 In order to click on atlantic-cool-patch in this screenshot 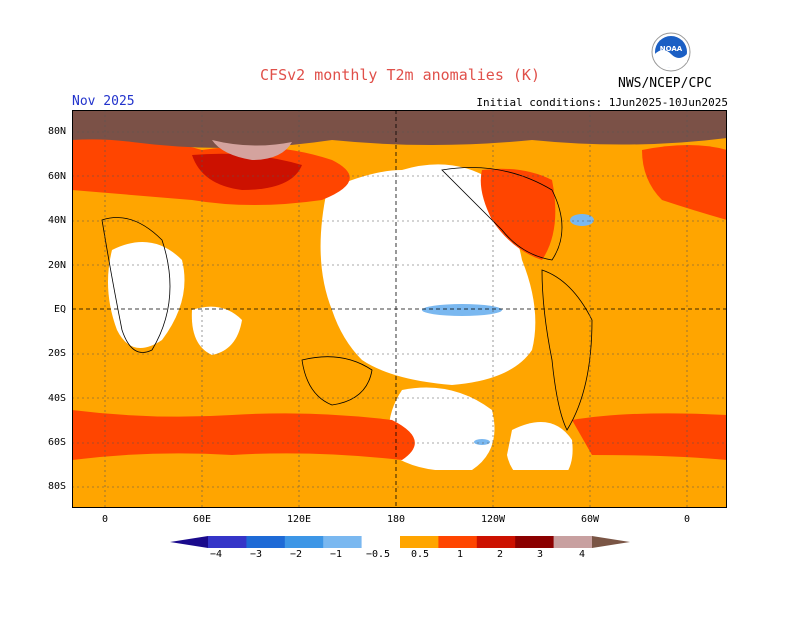, I will do `click(582, 220)`.